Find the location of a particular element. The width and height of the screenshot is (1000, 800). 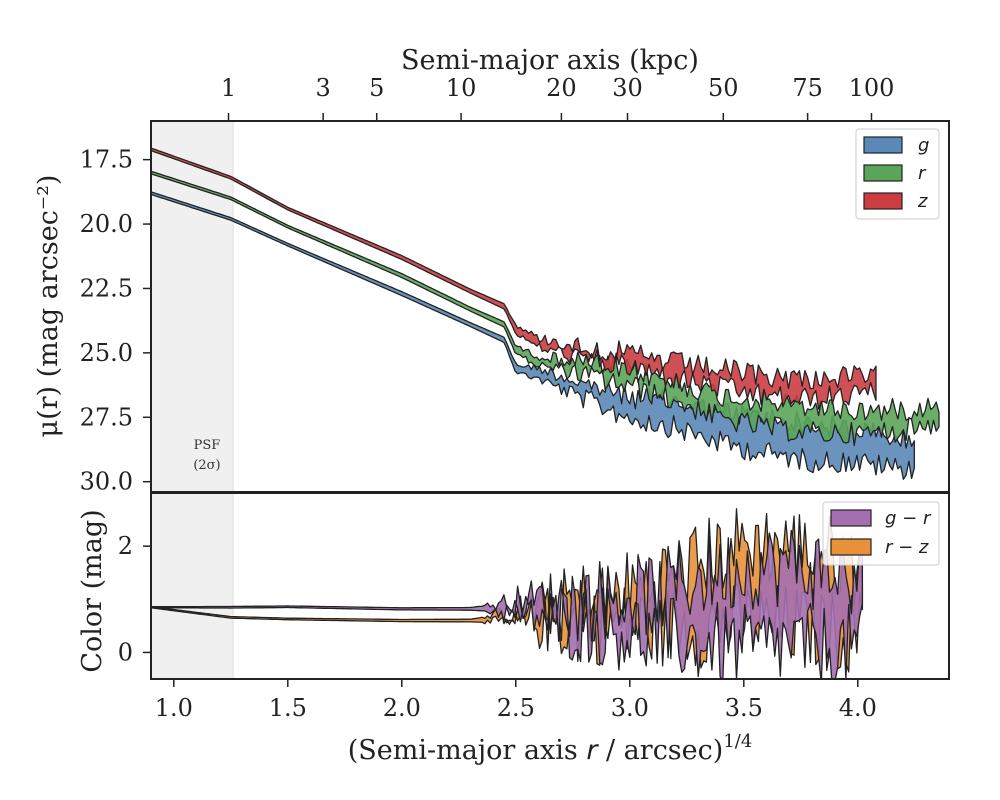

kpc-tick-label: 20 is located at coordinates (561, 88).